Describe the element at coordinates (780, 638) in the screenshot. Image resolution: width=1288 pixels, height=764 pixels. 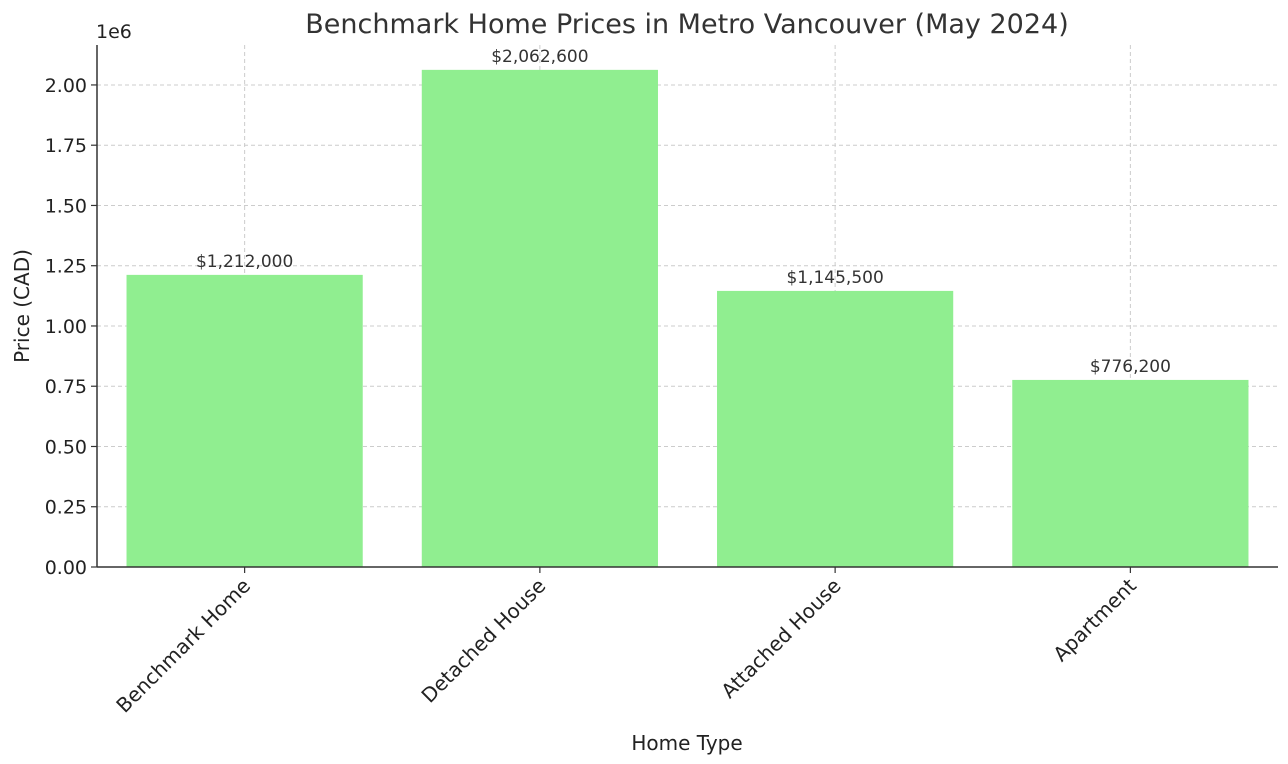
I see `x-tick-label: Attached House` at that location.